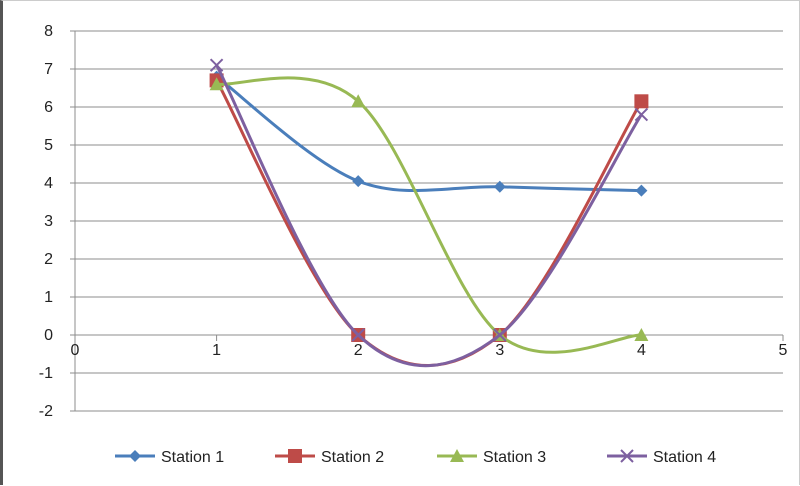 The height and width of the screenshot is (486, 800). What do you see at coordinates (514, 457) in the screenshot?
I see `legend-label: Station 3` at bounding box center [514, 457].